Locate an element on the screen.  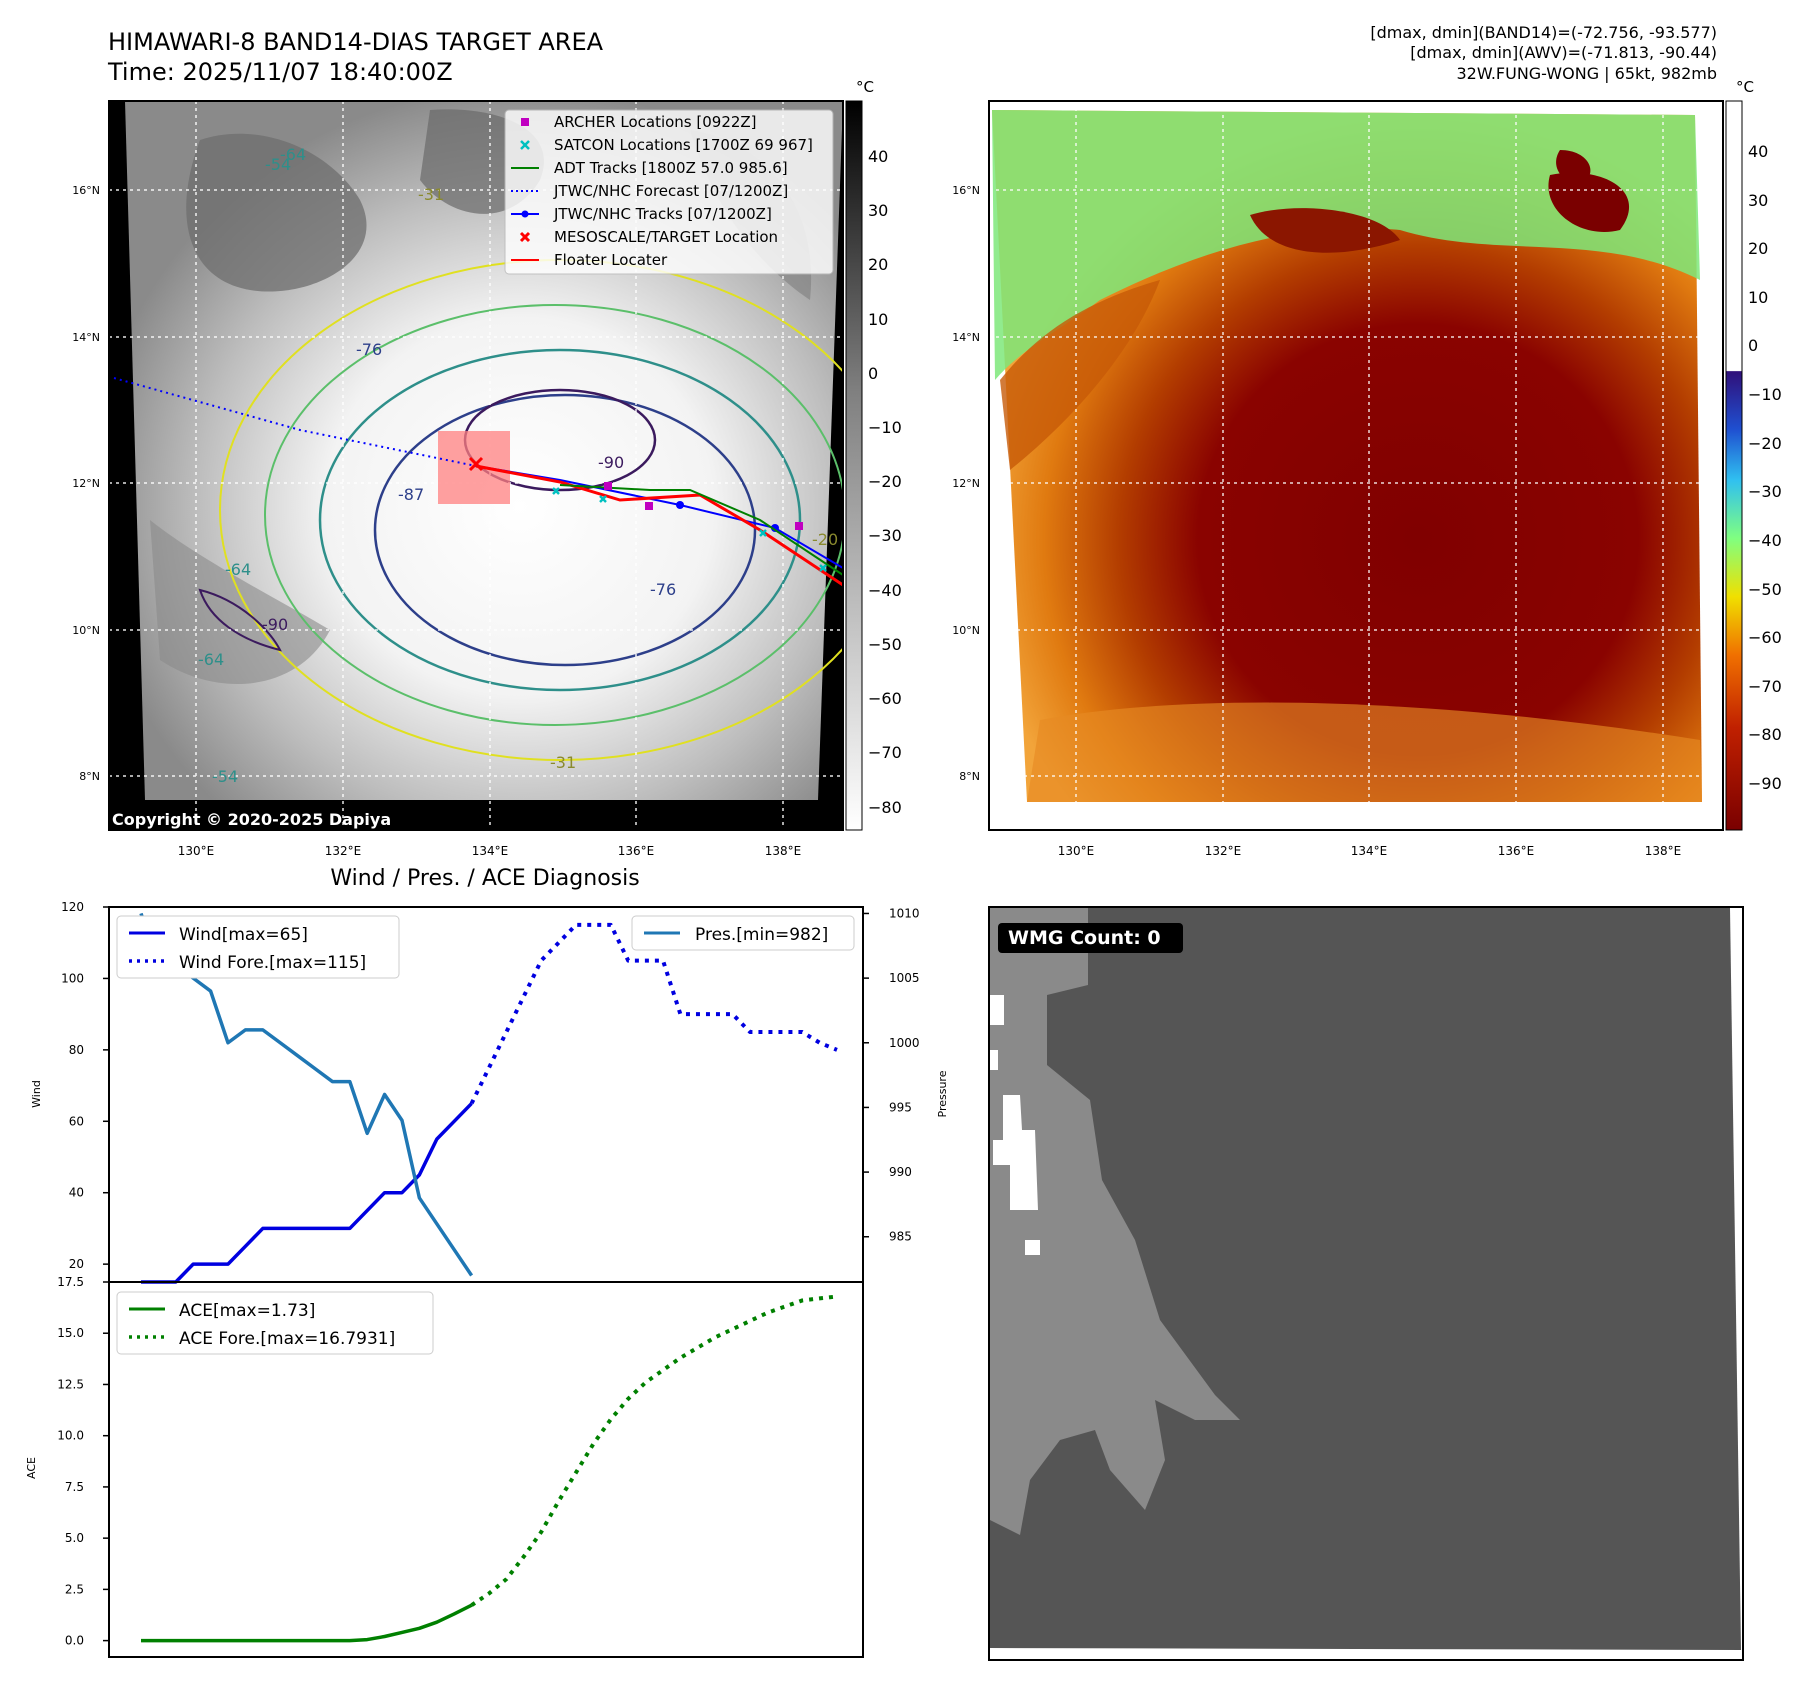
contour-label: -87 is located at coordinates (411, 494).